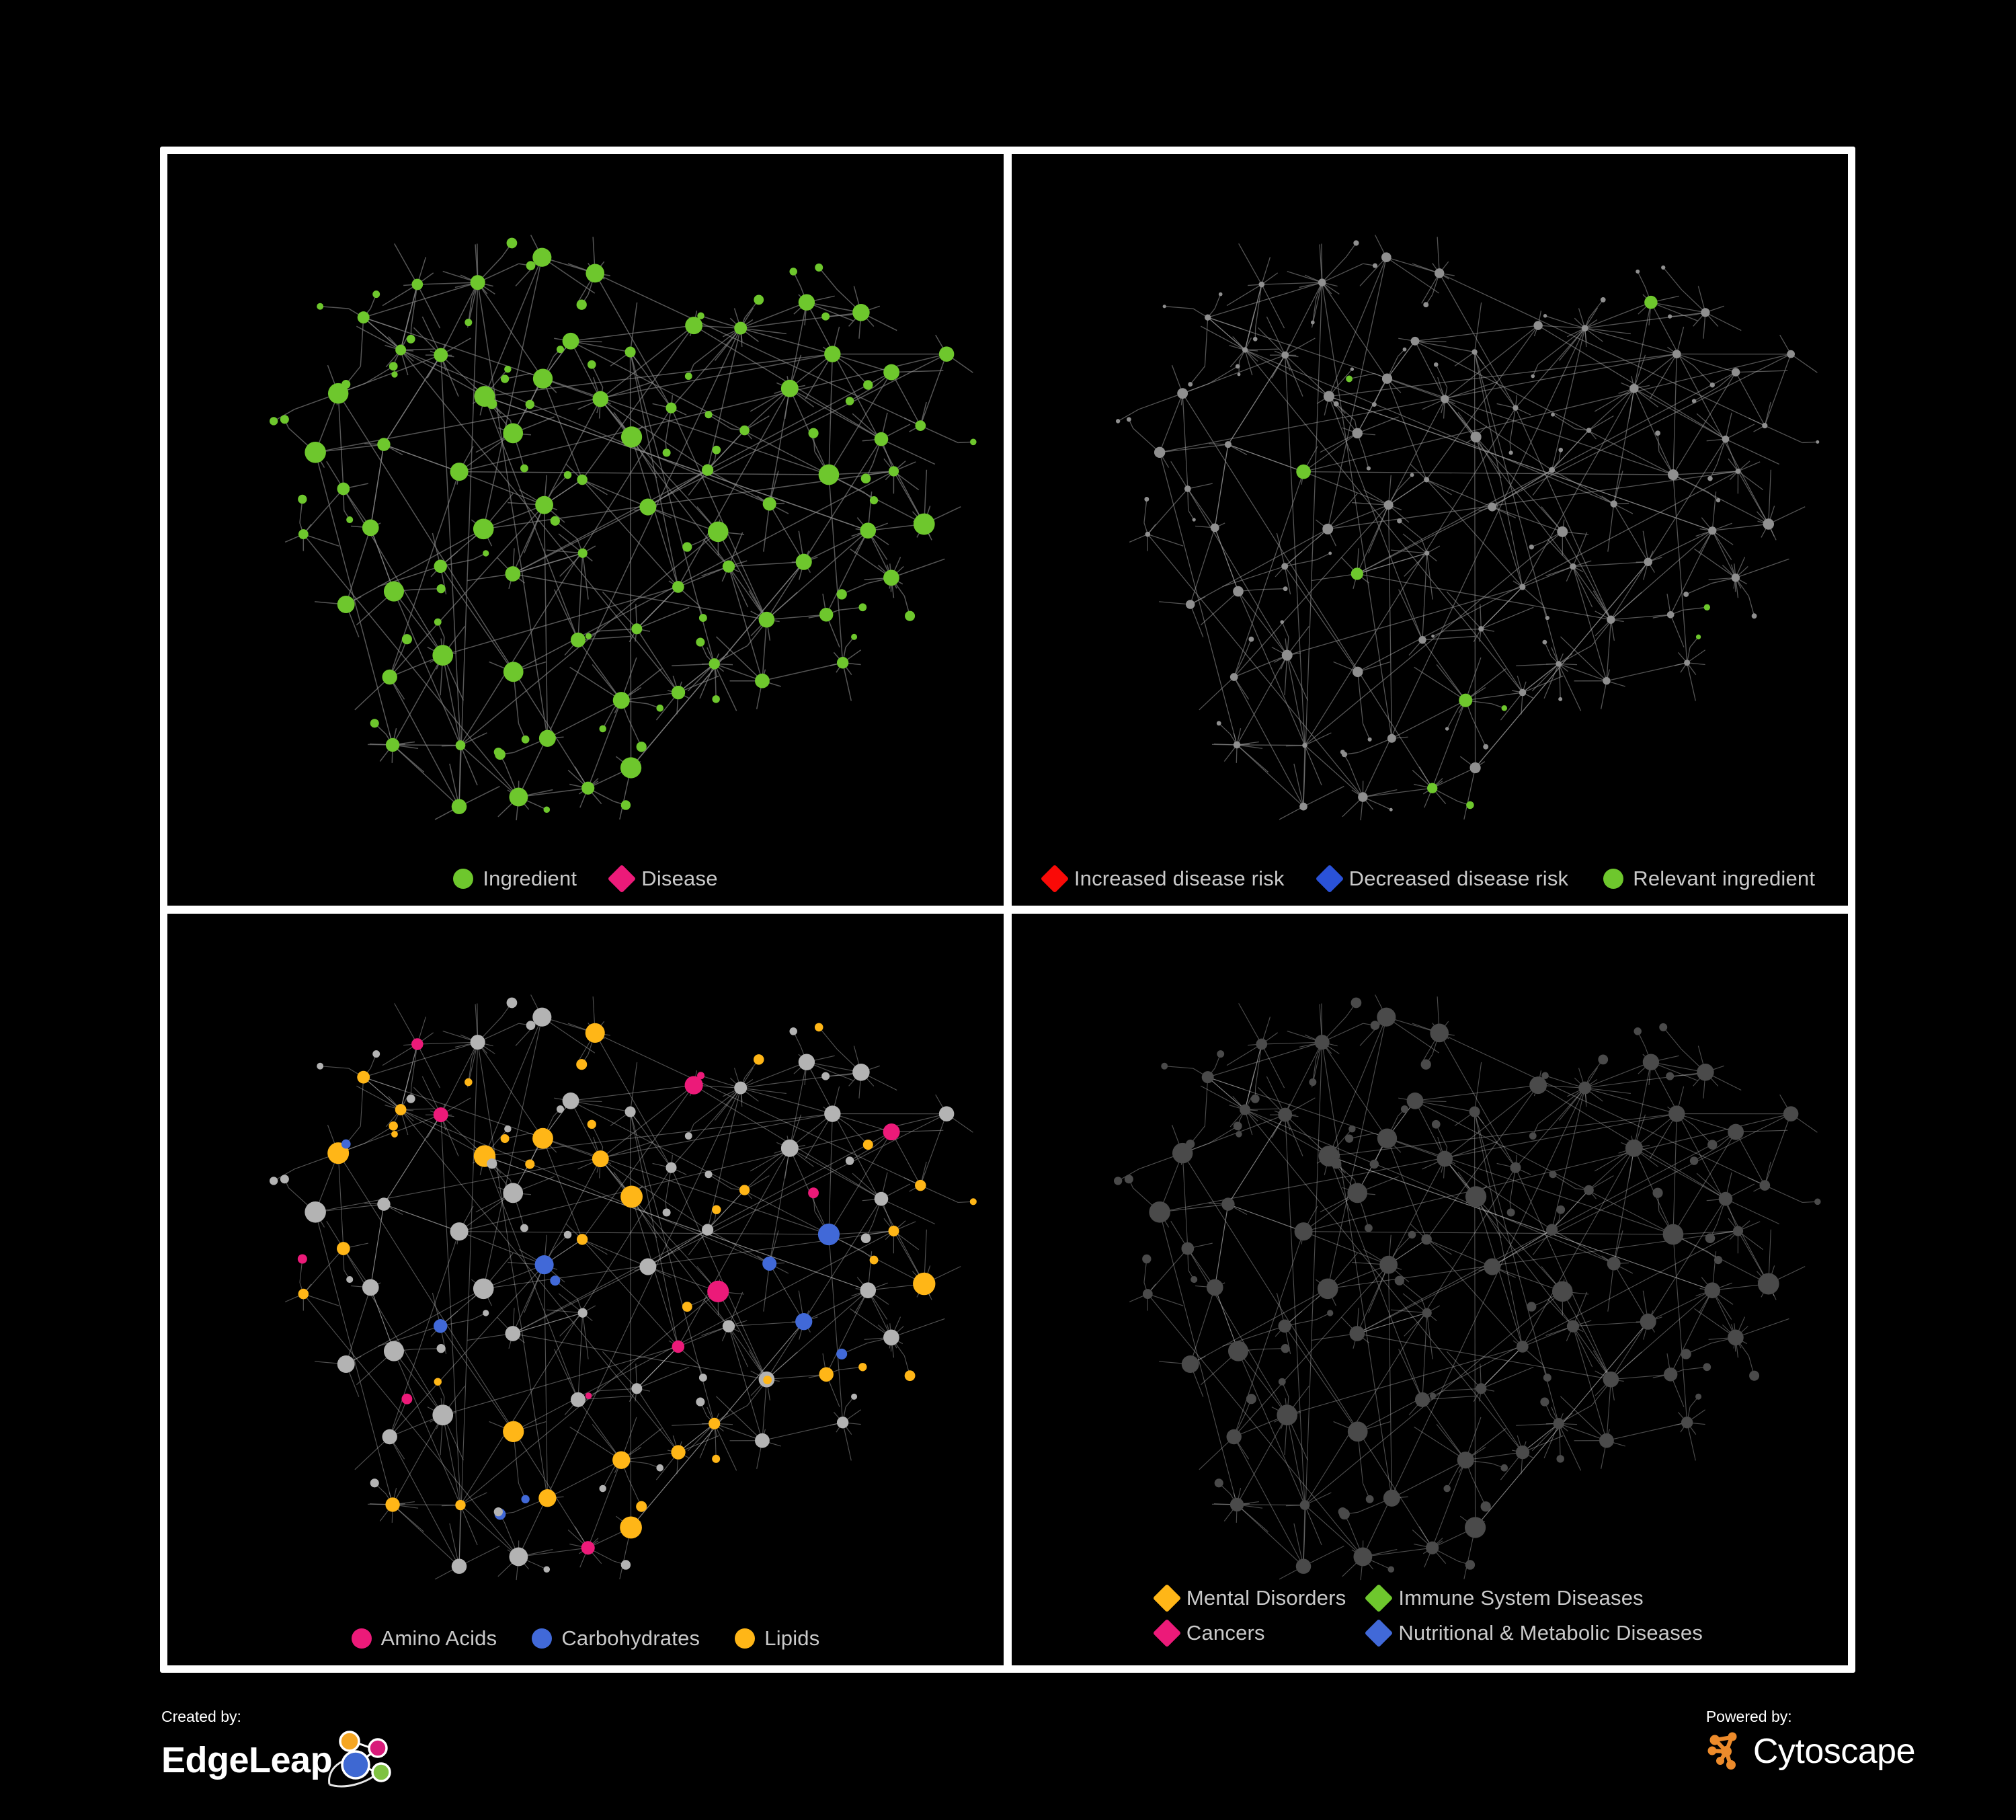  What do you see at coordinates (201, 1716) in the screenshot?
I see `created-by-caption: Created by:` at bounding box center [201, 1716].